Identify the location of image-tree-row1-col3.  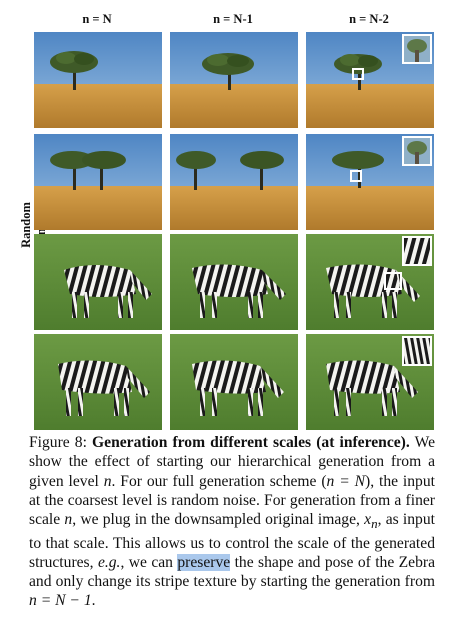
(370, 80).